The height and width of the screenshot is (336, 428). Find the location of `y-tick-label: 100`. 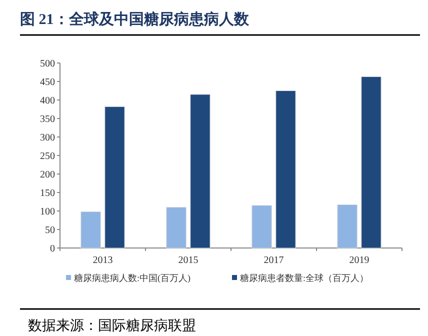

y-tick-label: 100 is located at coordinates (47, 212).